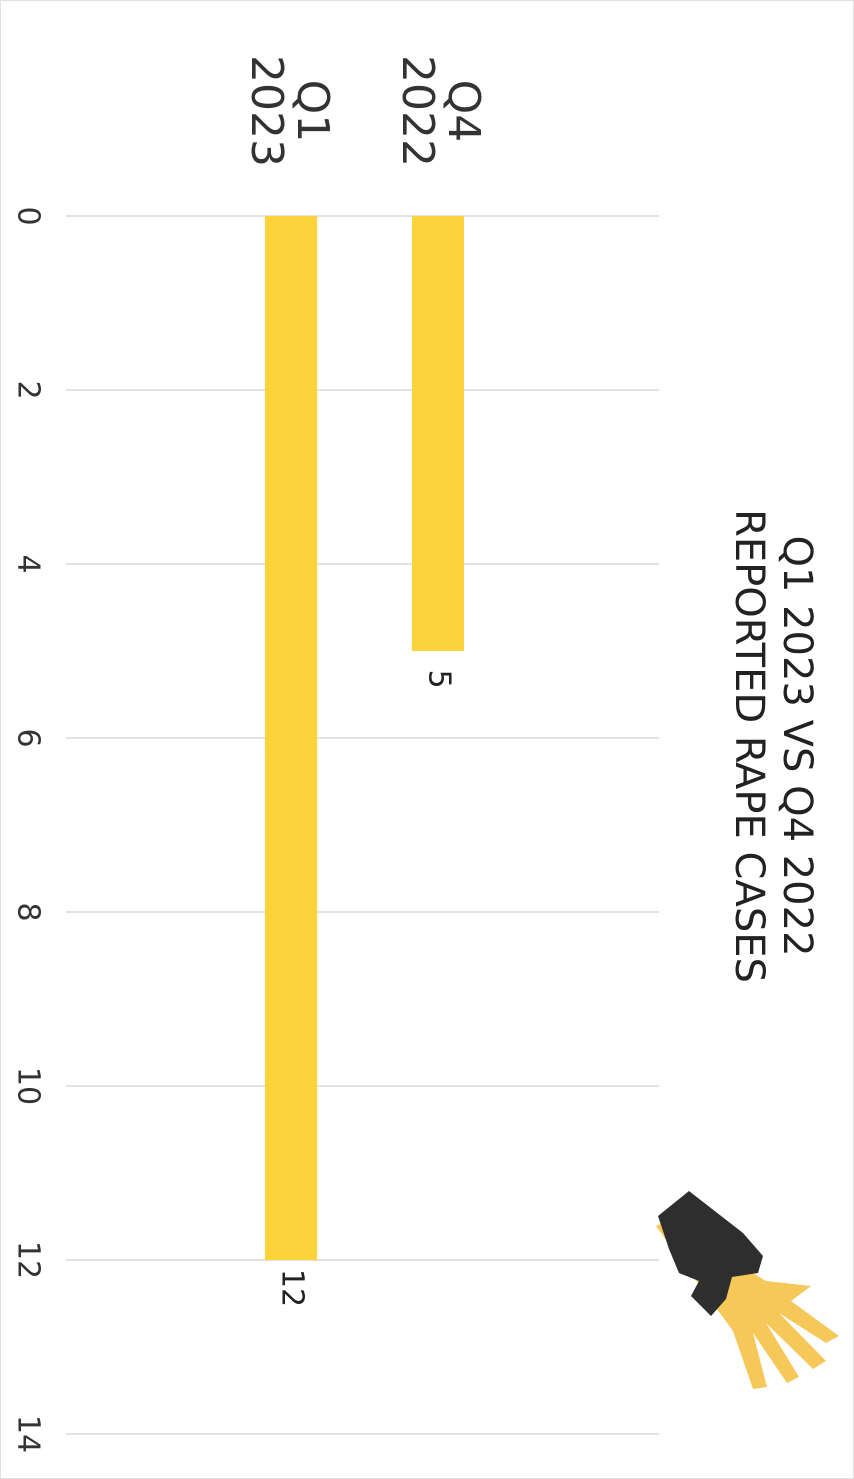 This screenshot has height=1479, width=854. What do you see at coordinates (266, 111) in the screenshot?
I see `category-label-line: 2023` at bounding box center [266, 111].